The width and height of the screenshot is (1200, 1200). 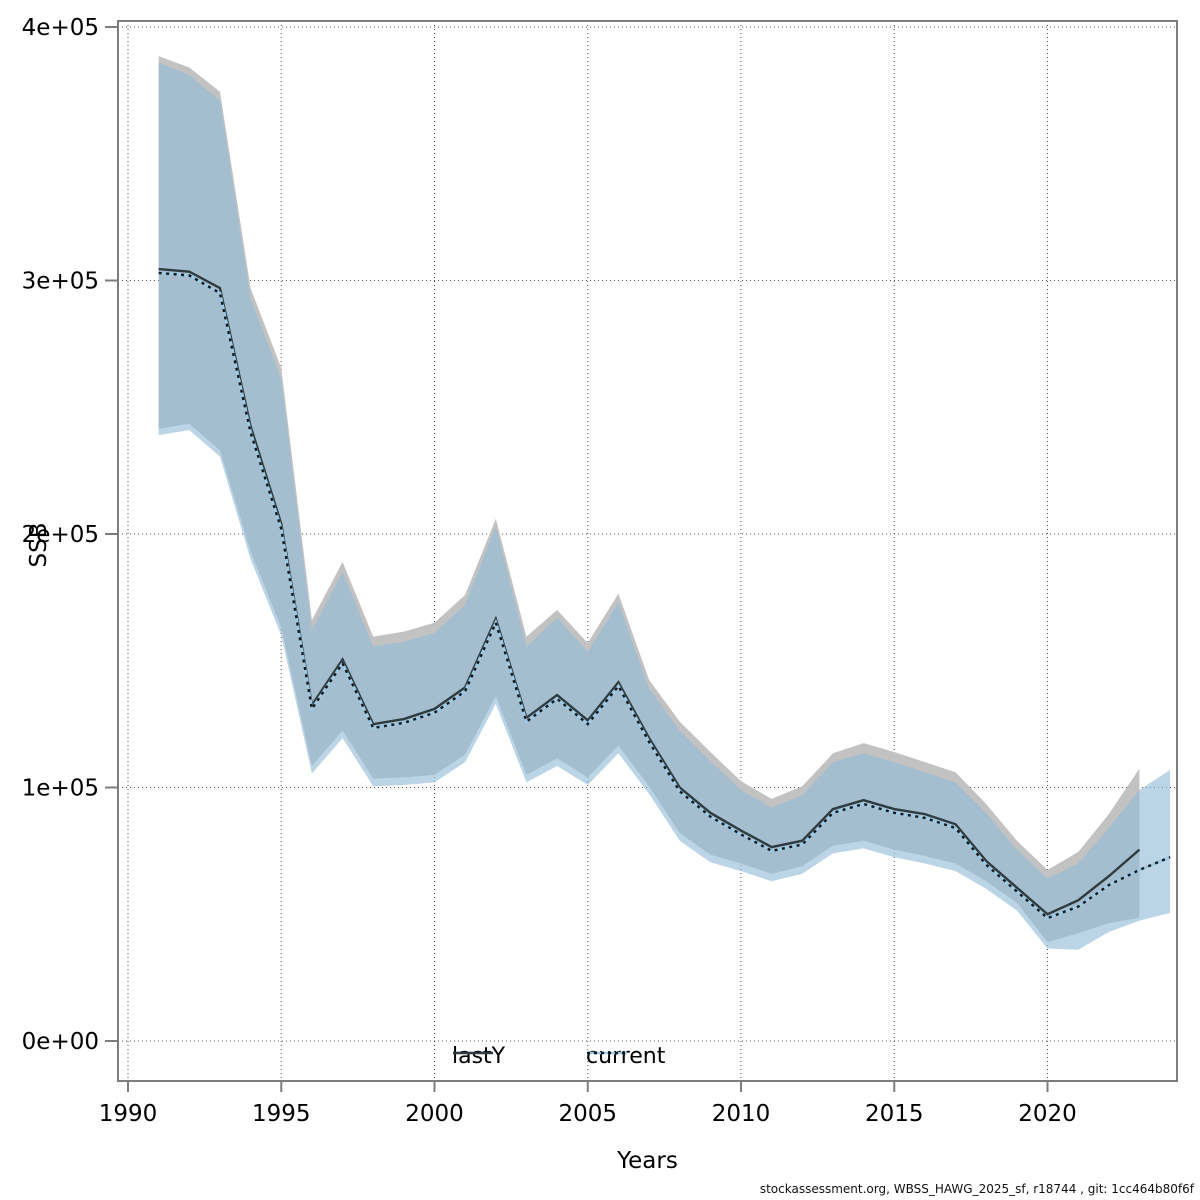 What do you see at coordinates (434, 1114) in the screenshot?
I see `x-tick-label-2000: 2000` at bounding box center [434, 1114].